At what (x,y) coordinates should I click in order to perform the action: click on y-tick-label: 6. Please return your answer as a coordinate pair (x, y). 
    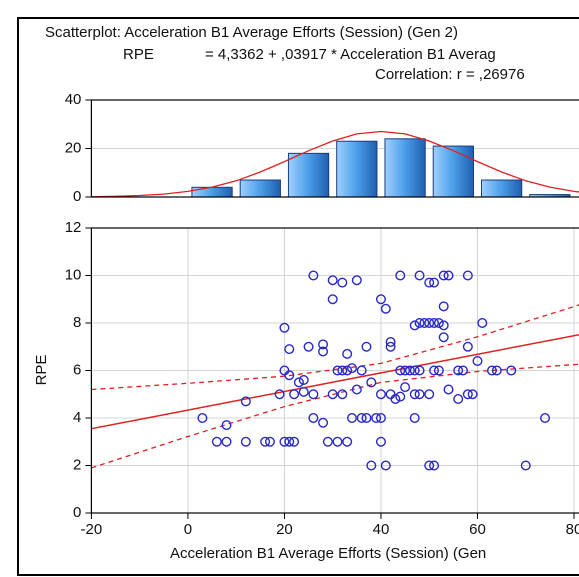
    Looking at the image, I should click on (77, 369).